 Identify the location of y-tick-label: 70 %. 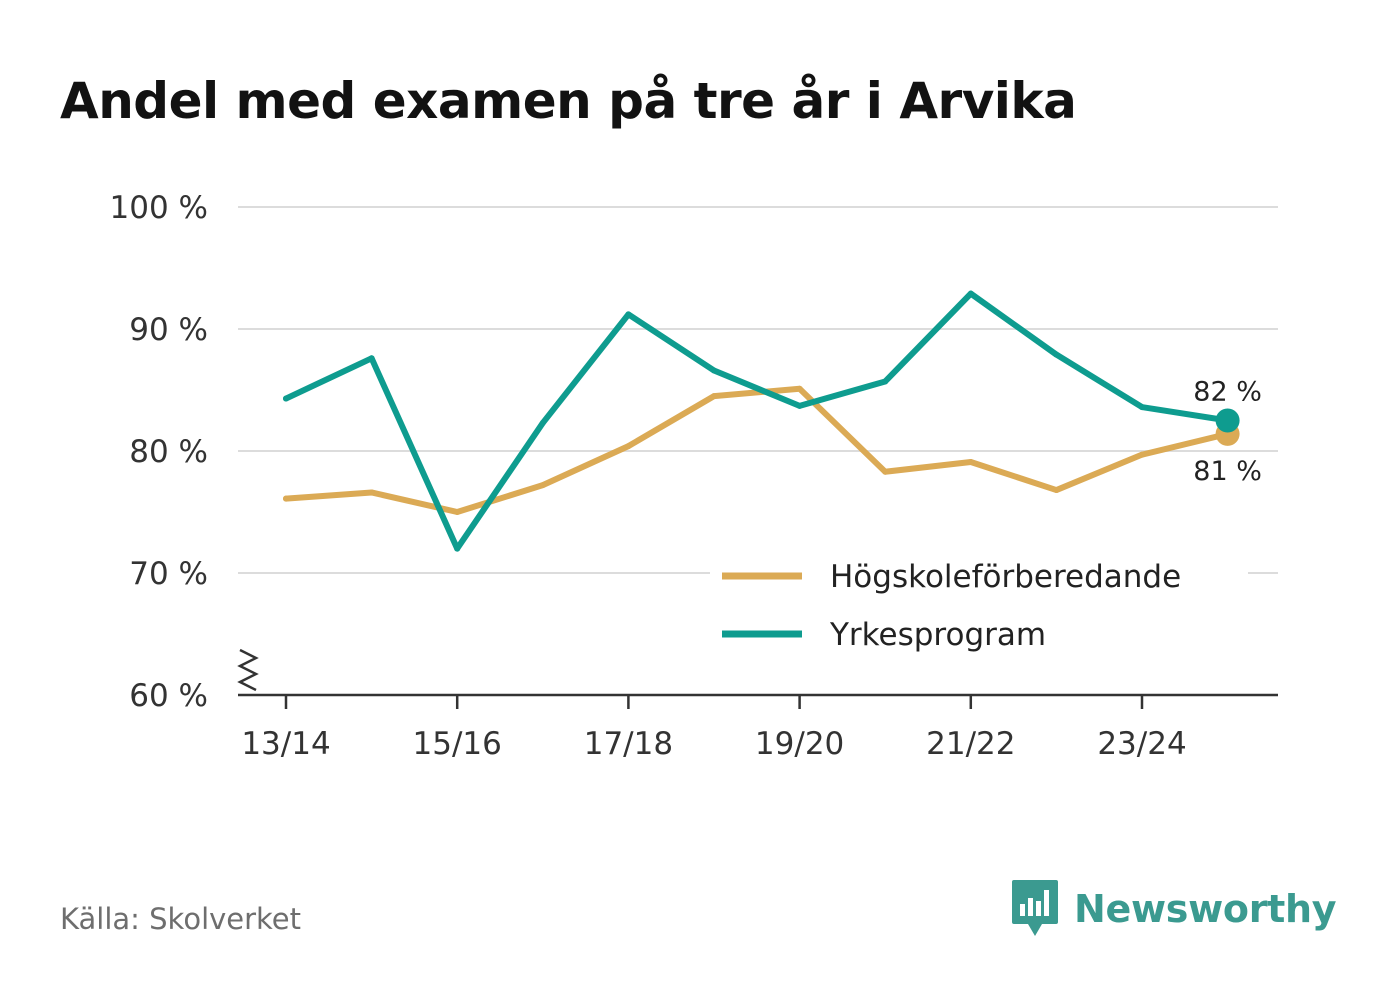
(168, 574).